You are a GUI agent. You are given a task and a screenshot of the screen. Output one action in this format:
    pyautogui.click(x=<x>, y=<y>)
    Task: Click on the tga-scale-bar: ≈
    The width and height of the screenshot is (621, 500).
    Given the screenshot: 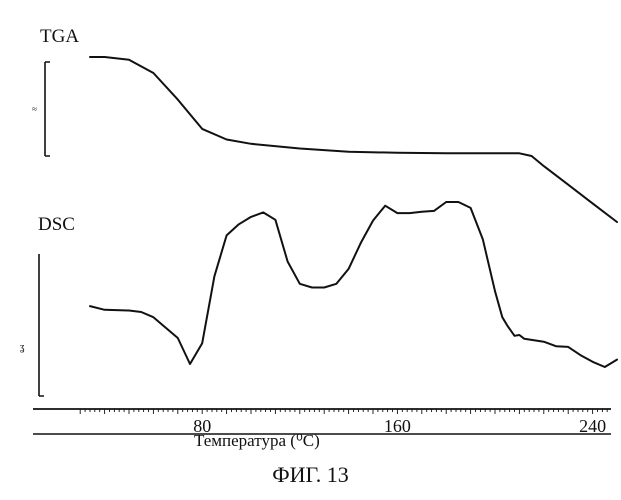 What is the action you would take?
    pyautogui.click(x=41, y=109)
    